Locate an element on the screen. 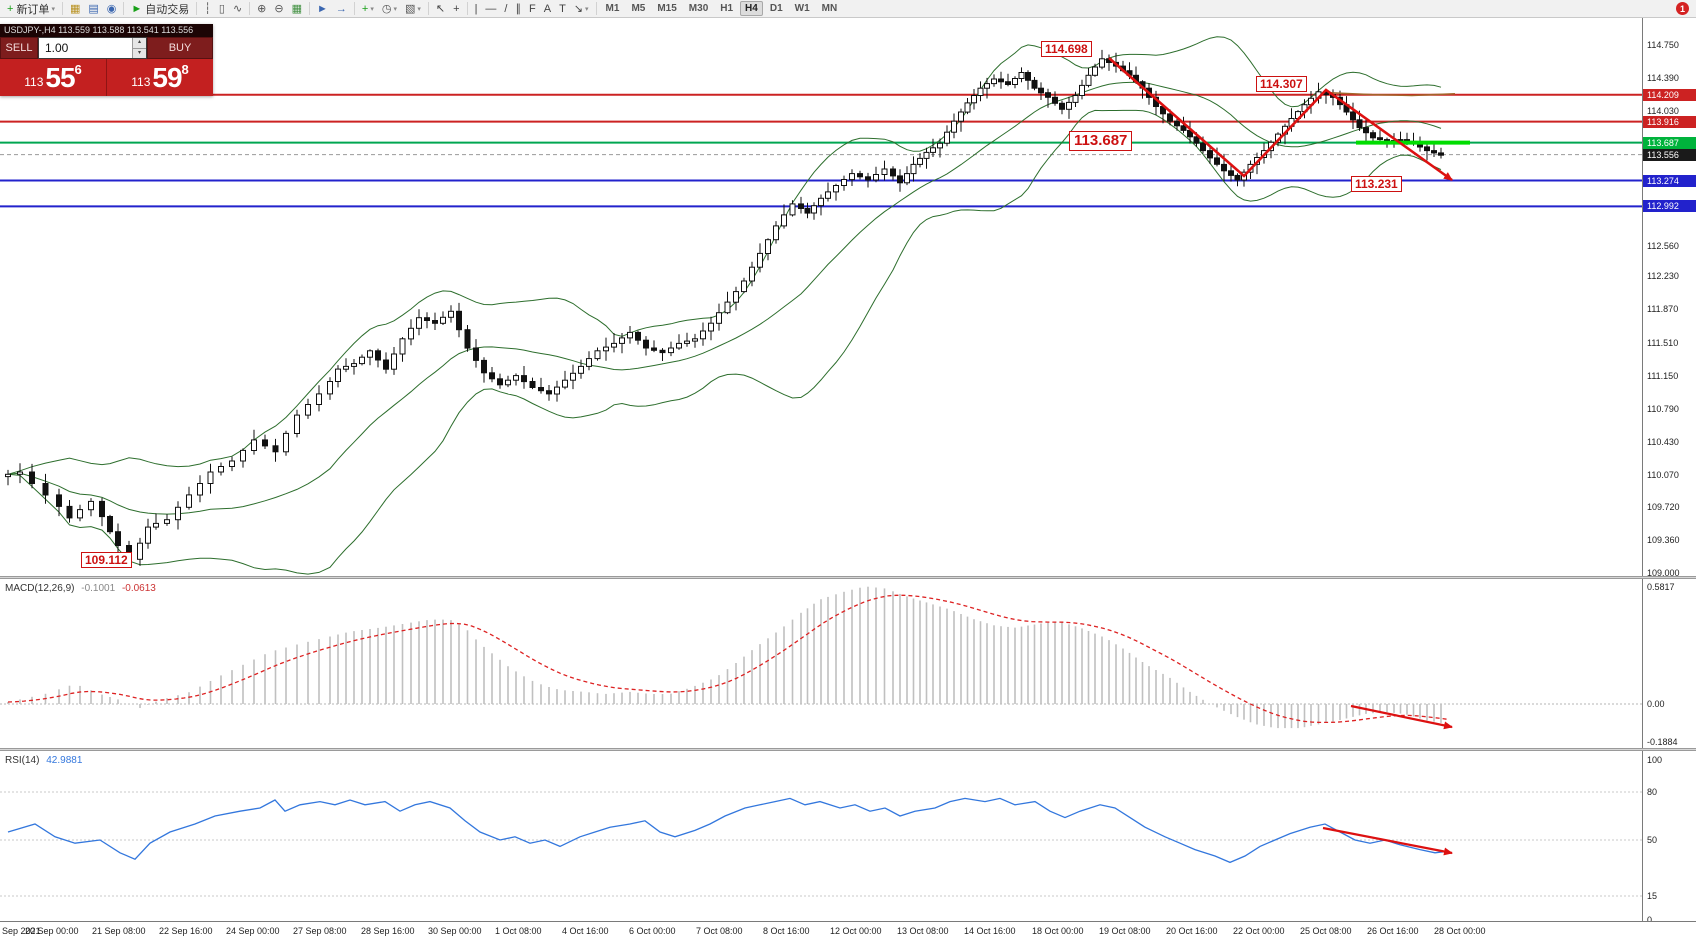 The width and height of the screenshot is (1696, 939). price-axis-label: 114.750 is located at coordinates (1663, 45).